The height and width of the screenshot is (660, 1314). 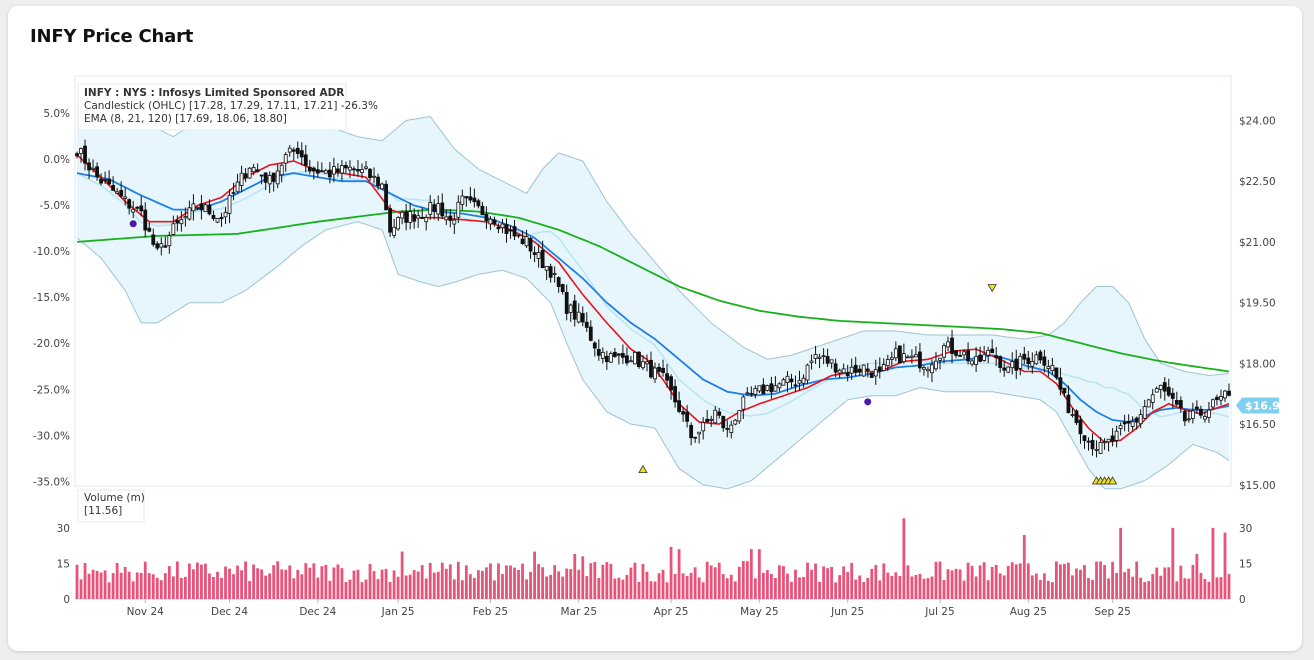 I want to click on legend-volume-value: [11.56], so click(x=103, y=511).